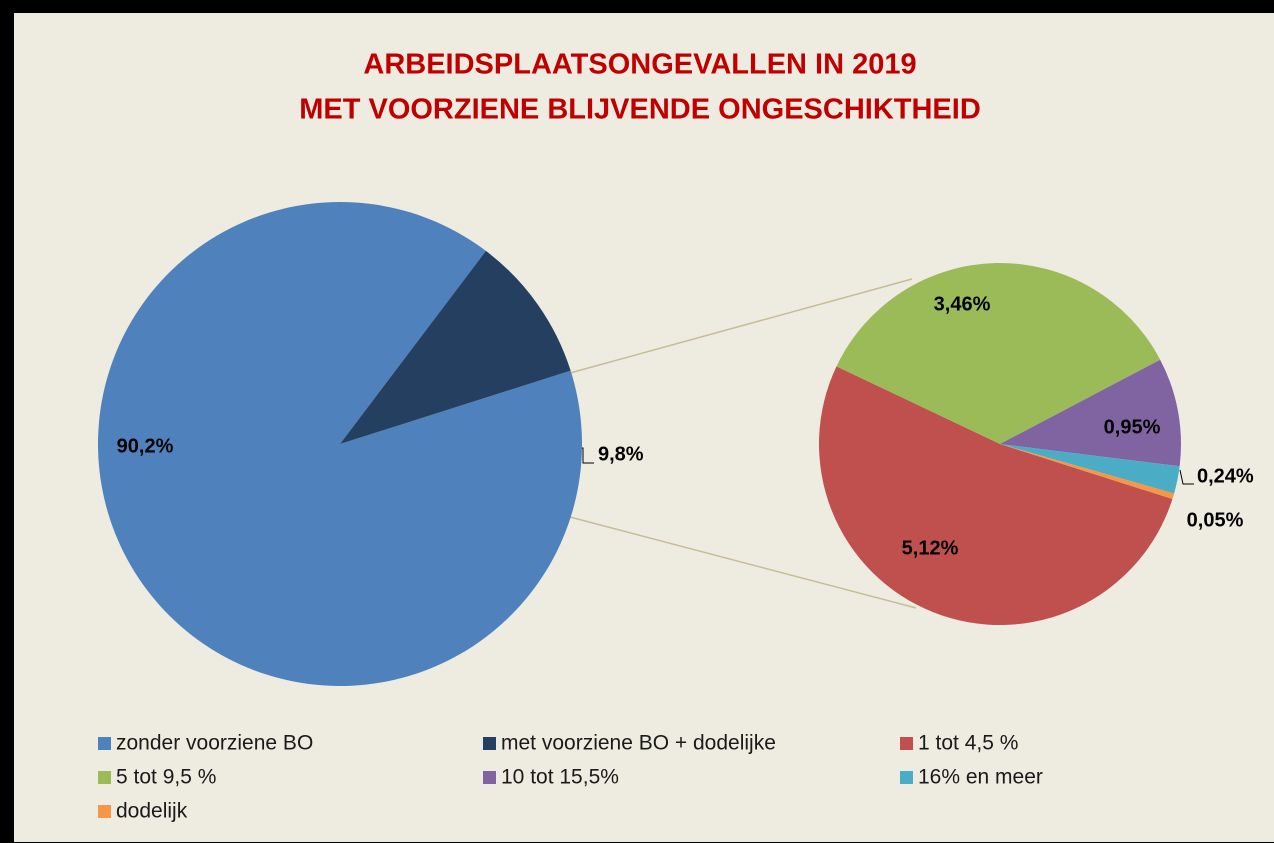 The width and height of the screenshot is (1274, 843). Describe the element at coordinates (1215, 520) in the screenshot. I see `data-label: 0,05%` at that location.